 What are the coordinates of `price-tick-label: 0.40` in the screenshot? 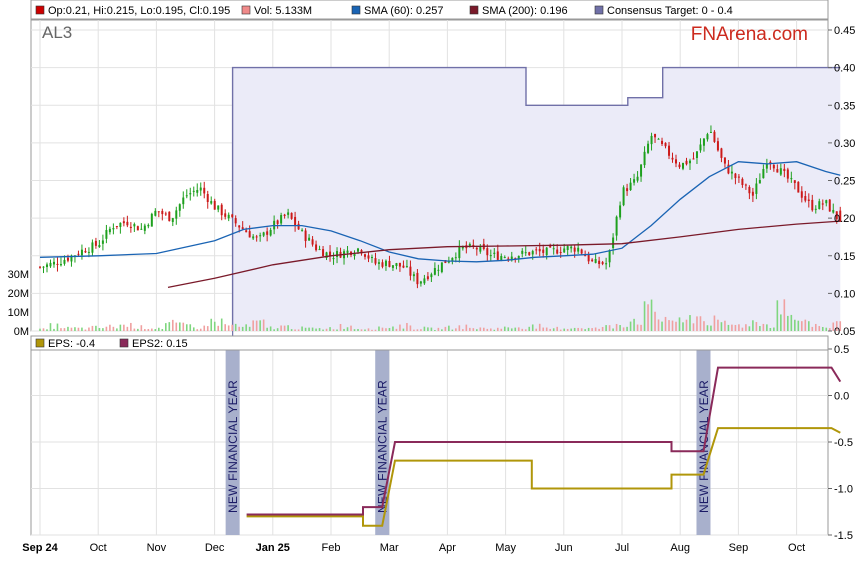 It's located at (844, 69).